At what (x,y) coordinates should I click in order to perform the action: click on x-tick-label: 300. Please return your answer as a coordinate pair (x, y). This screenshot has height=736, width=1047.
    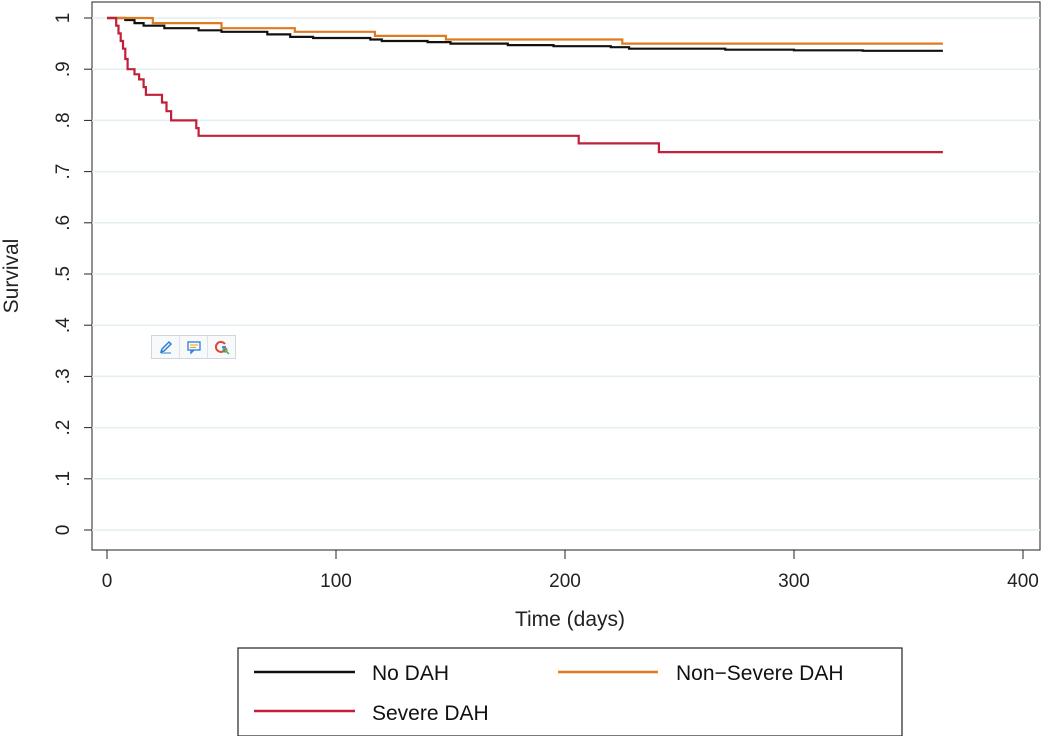
    Looking at the image, I should click on (794, 581).